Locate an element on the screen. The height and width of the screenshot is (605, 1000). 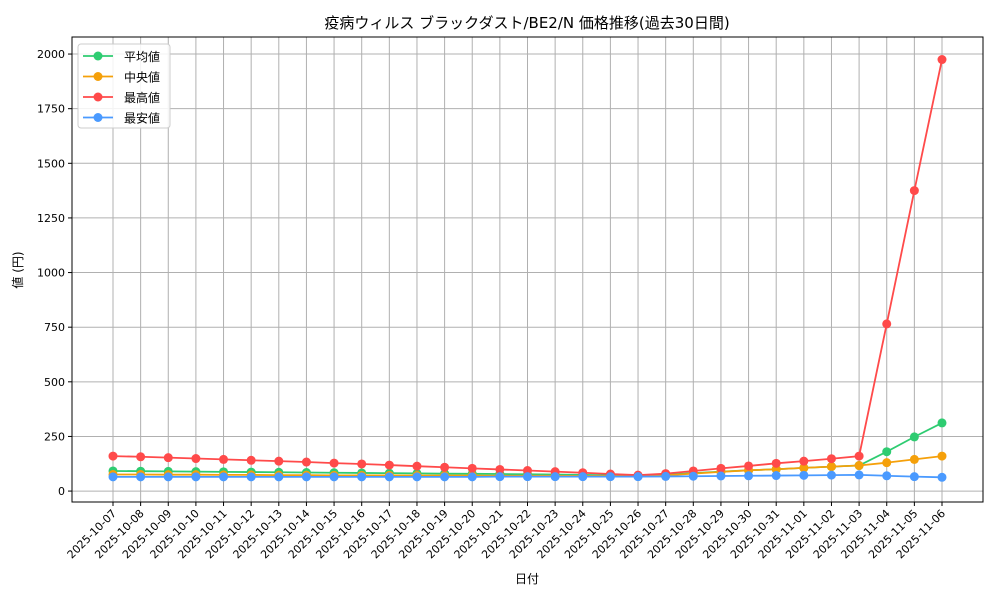
chart-title: 疫病ウィルス ブラックダスト/BE2/N 価格推移(過去30日間) is located at coordinates (526, 23).